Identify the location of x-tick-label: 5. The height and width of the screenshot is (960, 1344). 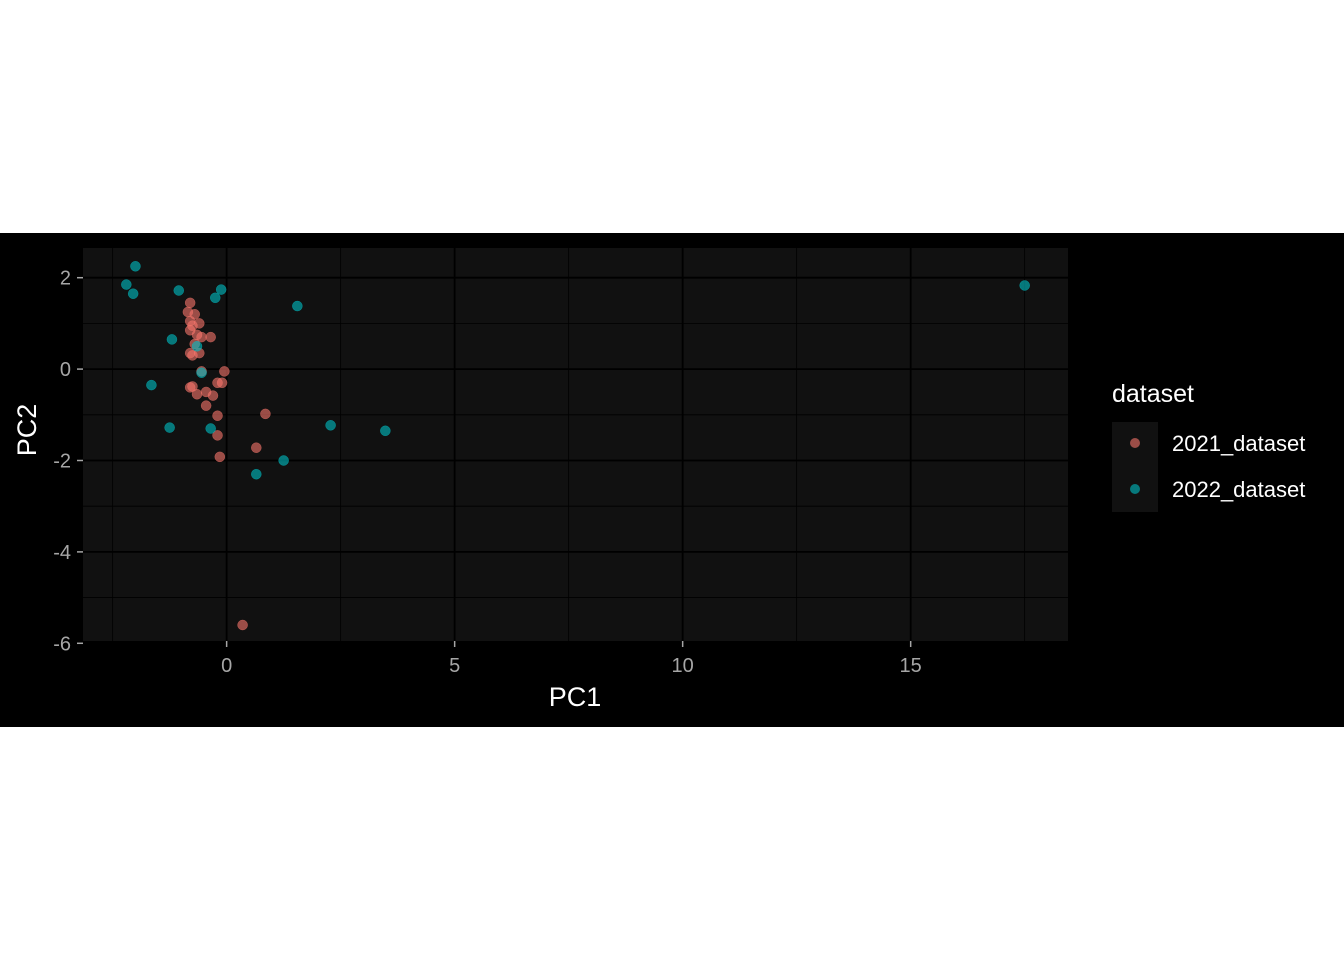
(454, 666).